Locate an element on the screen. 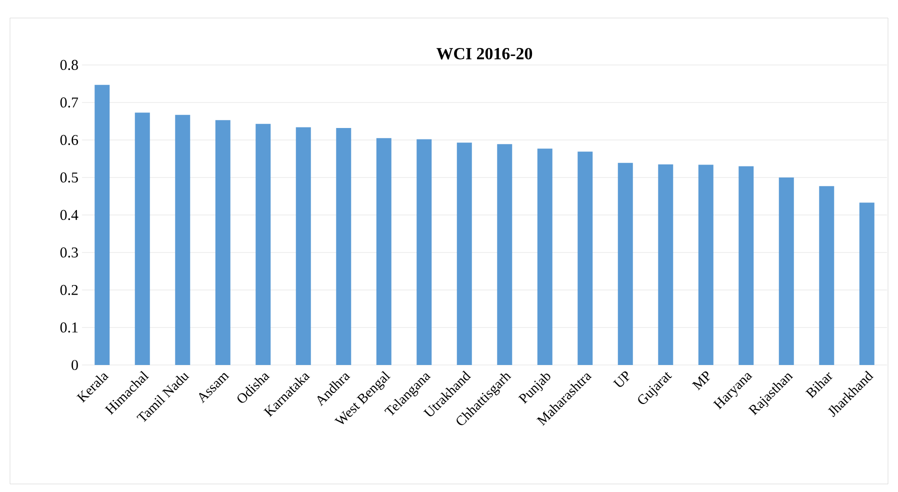 The width and height of the screenshot is (898, 492). y-tick-label: 0.3 is located at coordinates (69, 252).